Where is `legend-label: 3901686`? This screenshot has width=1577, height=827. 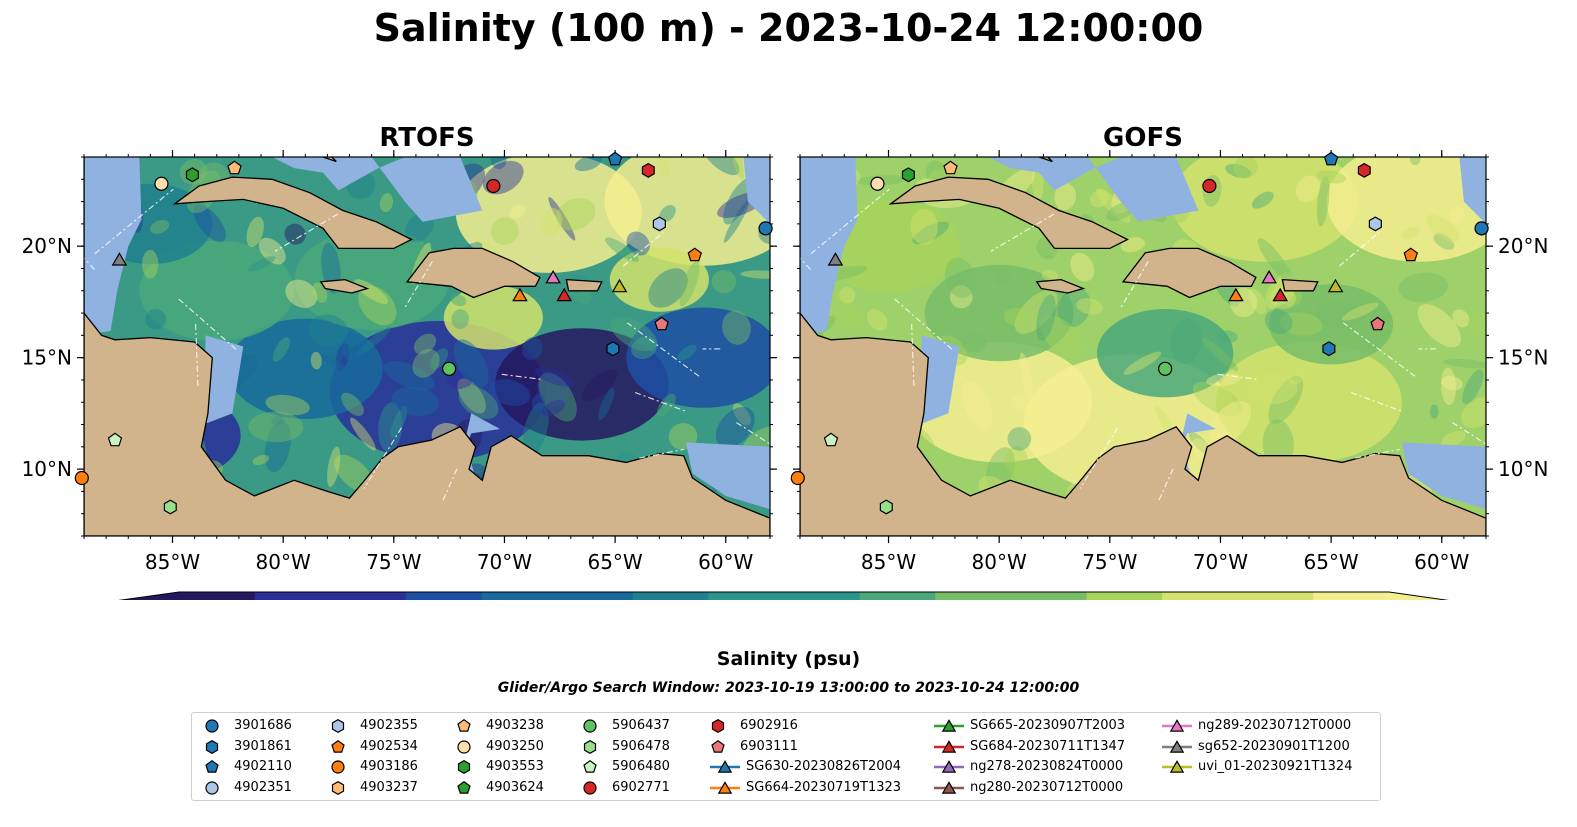 legend-label: 3901686 is located at coordinates (263, 725).